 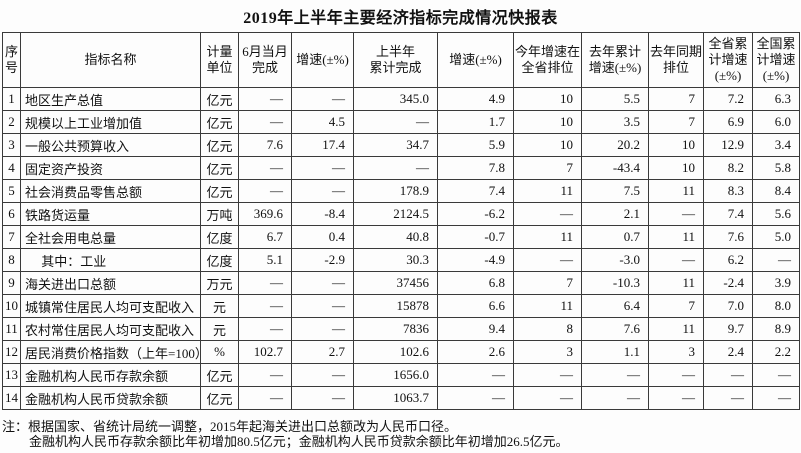 I want to click on cell-national-growth: 5.8, so click(x=776, y=168).